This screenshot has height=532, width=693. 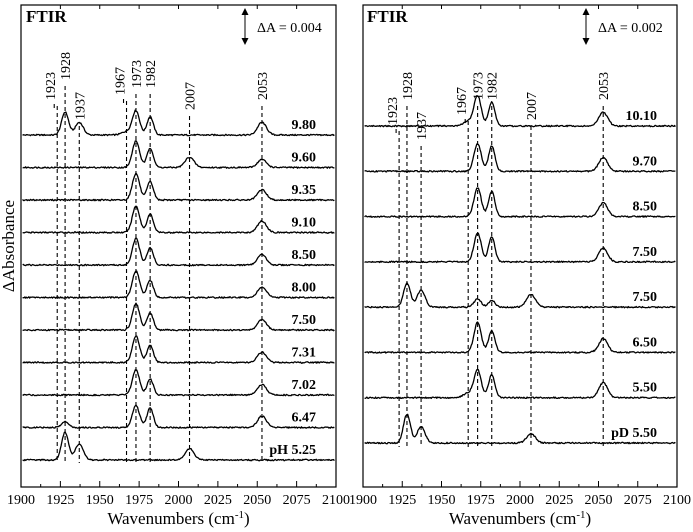 I want to click on scale-bar: ΔA = 0.002, so click(x=622, y=26).